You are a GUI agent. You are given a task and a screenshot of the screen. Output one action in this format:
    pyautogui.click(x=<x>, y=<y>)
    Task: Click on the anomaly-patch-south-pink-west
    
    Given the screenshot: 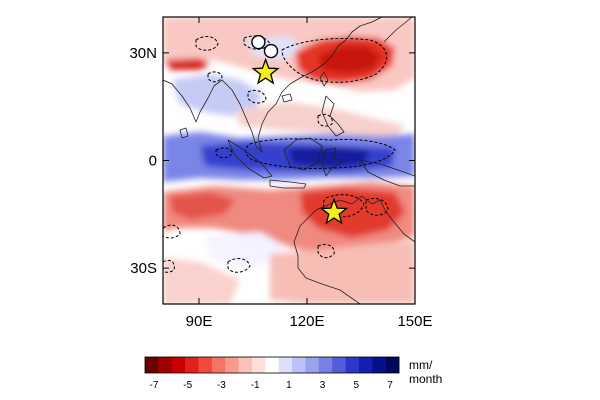 What is the action you would take?
    pyautogui.click(x=201, y=281)
    